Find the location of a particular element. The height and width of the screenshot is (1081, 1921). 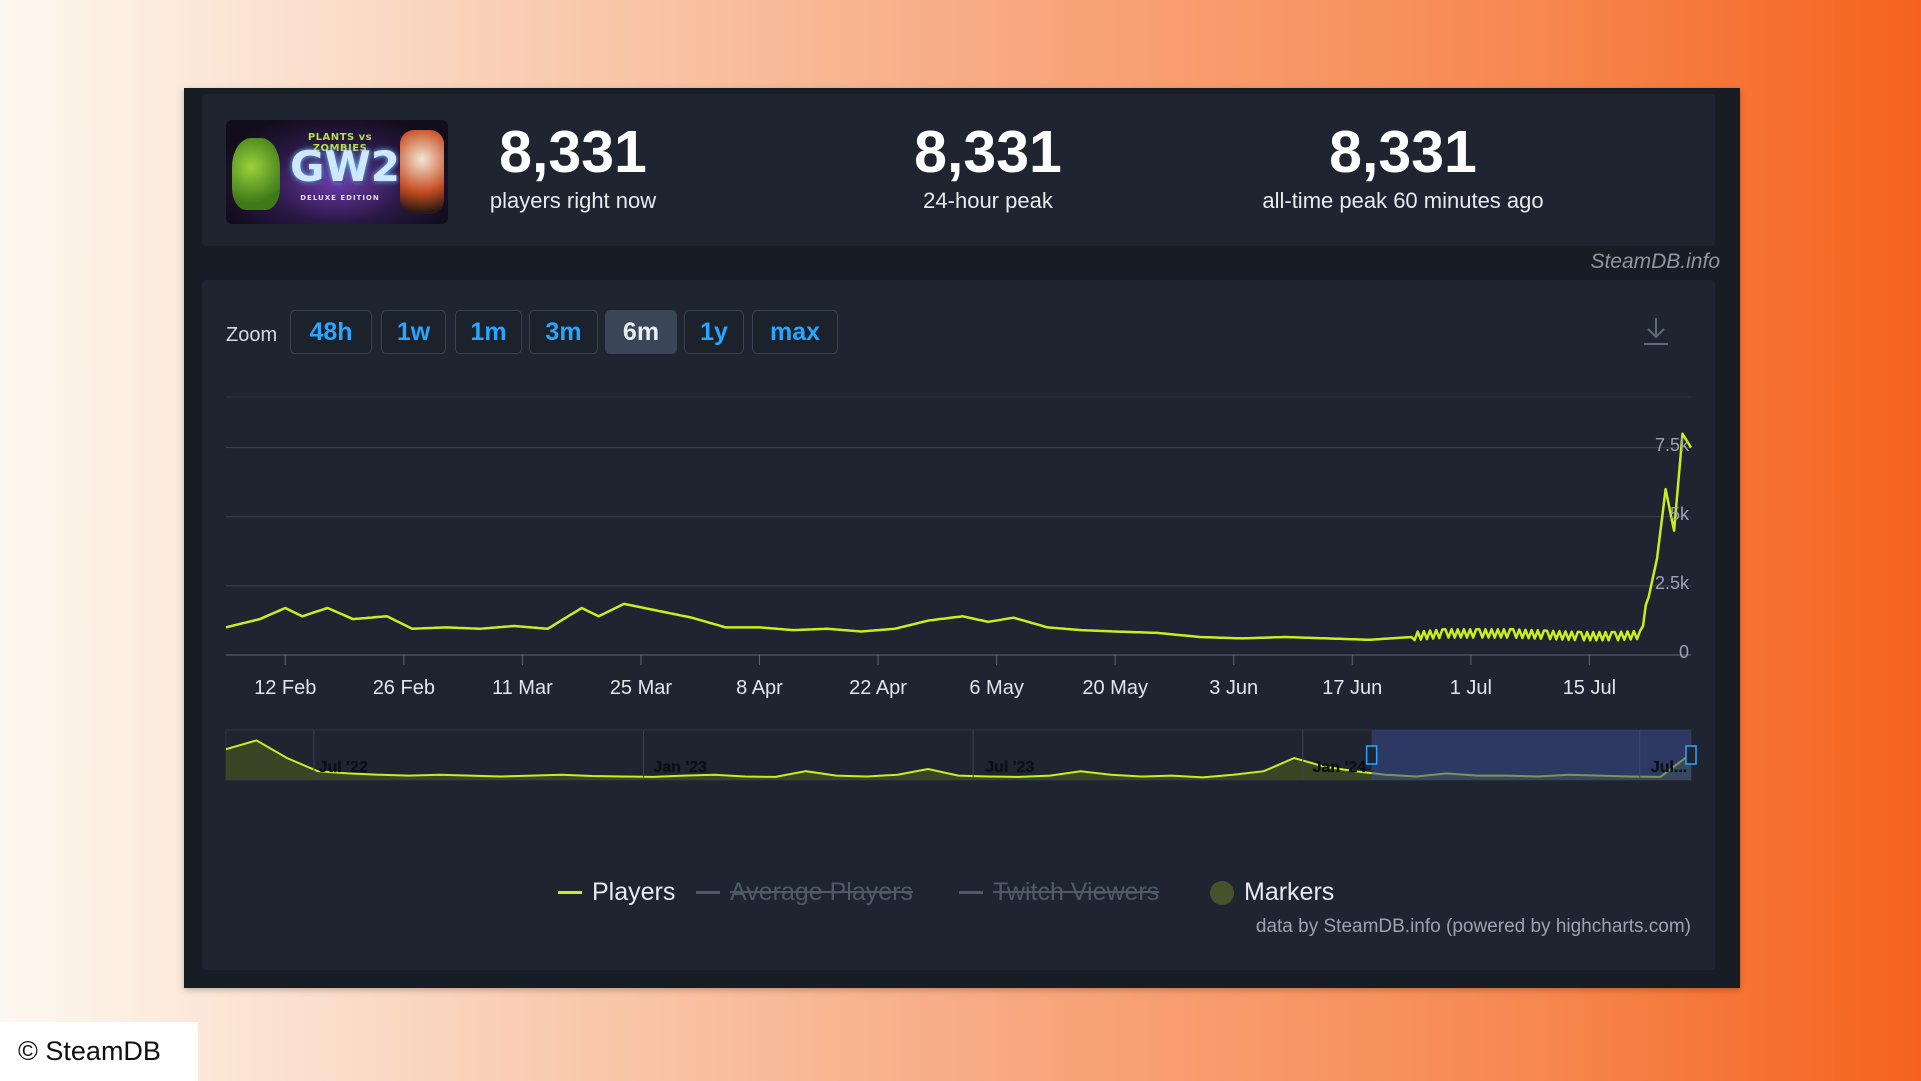

zoom-label: Zoom is located at coordinates (252, 335).